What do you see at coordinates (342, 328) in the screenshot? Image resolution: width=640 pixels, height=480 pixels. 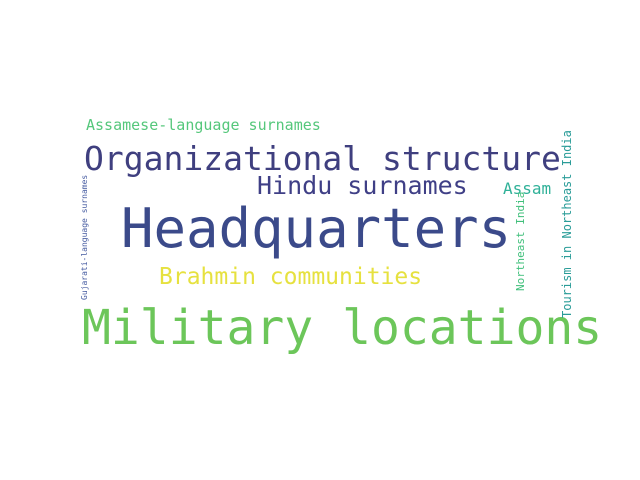 I see `word-military-locations: Military locations` at bounding box center [342, 328].